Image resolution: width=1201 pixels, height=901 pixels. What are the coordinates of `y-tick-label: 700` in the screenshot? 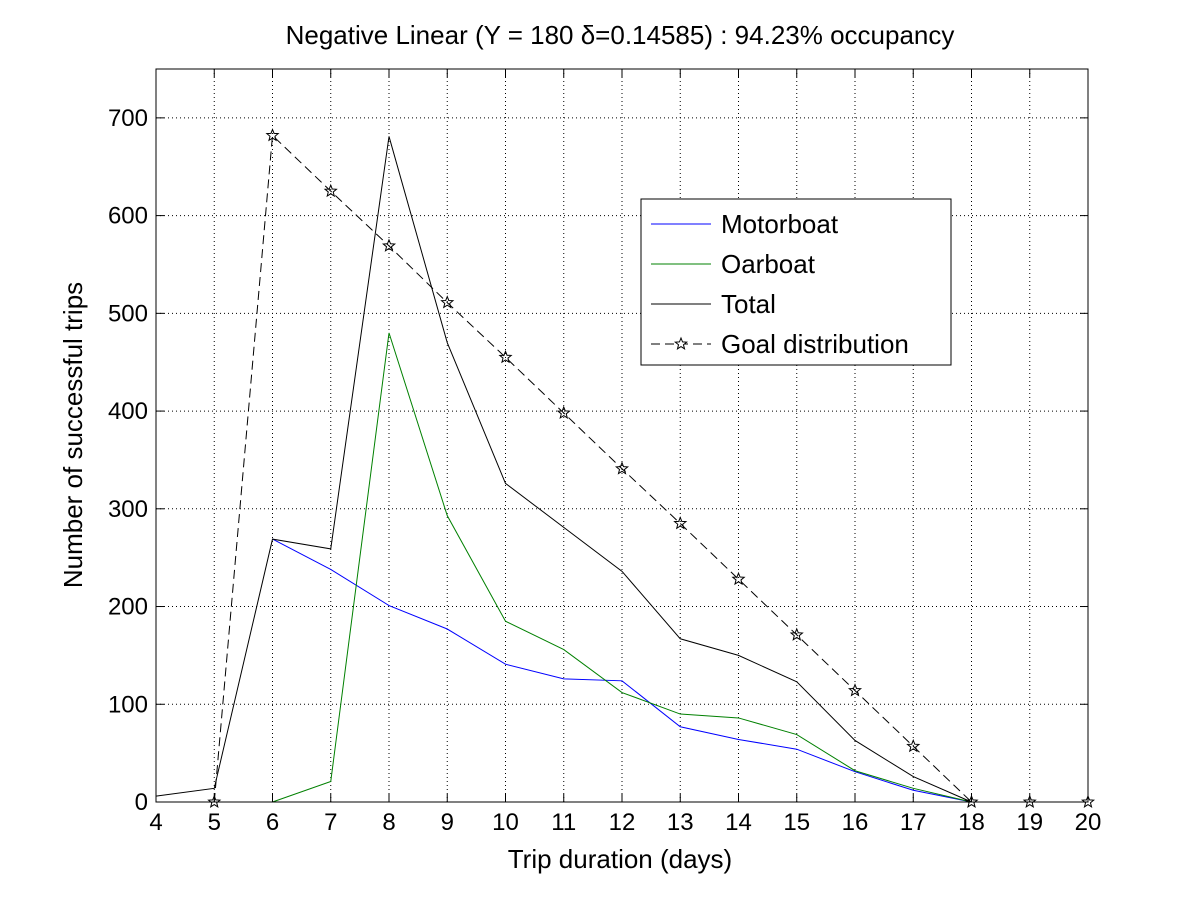 It's located at (128, 118).